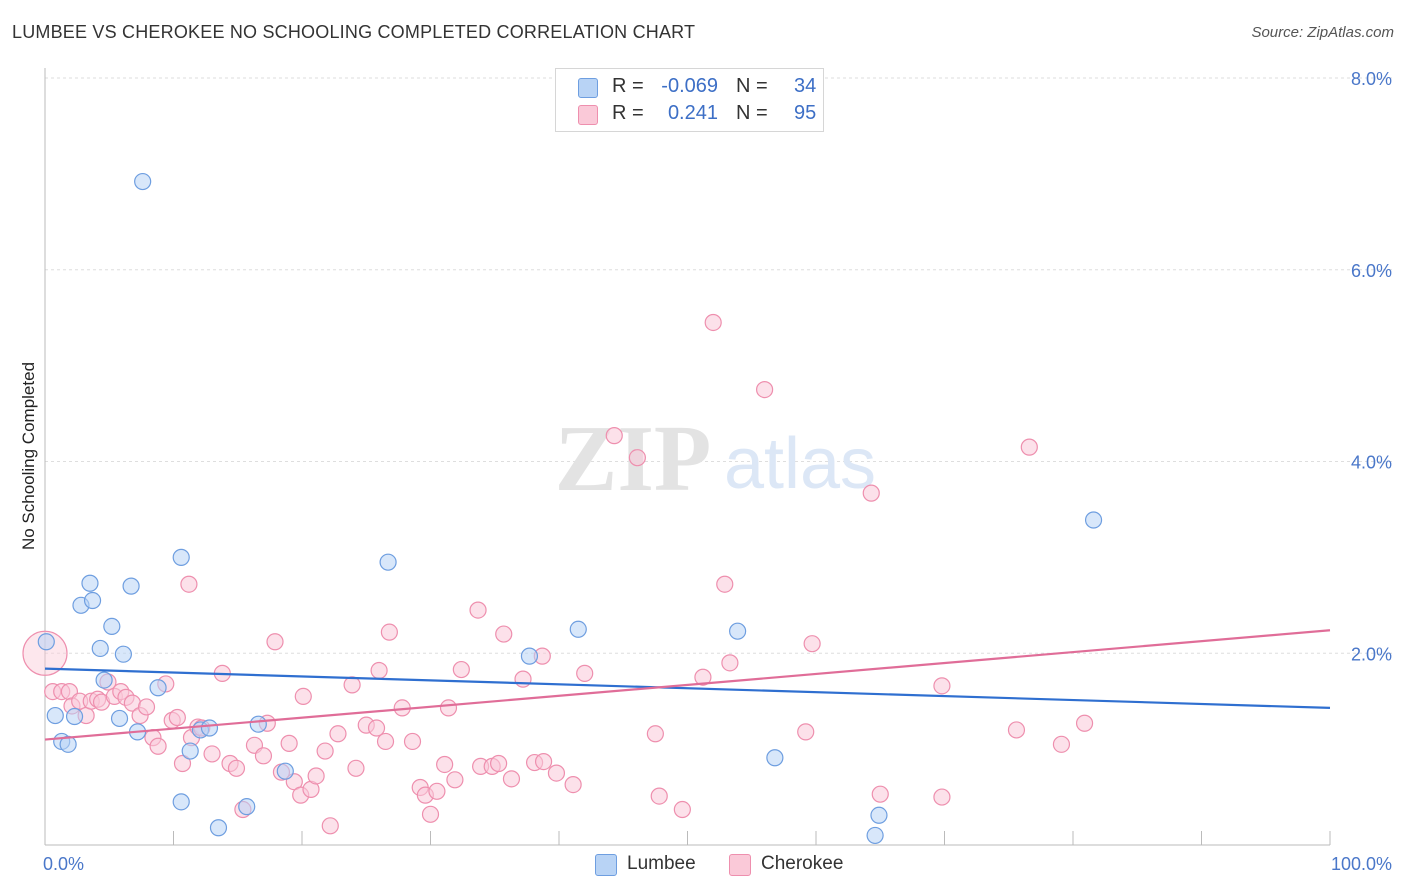 The width and height of the screenshot is (1406, 892). Describe the element at coordinates (805, 86) in the screenshot. I see `legend-n-value: 34` at that location.